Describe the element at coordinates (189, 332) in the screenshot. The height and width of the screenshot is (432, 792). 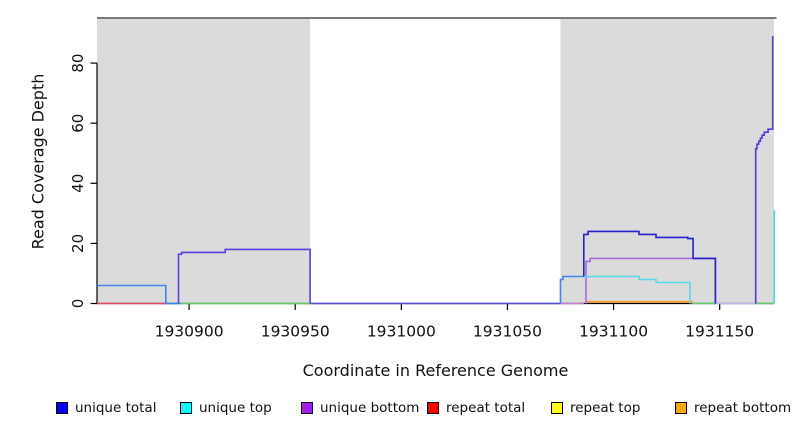
I see `x-tick-label: 1930900` at that location.